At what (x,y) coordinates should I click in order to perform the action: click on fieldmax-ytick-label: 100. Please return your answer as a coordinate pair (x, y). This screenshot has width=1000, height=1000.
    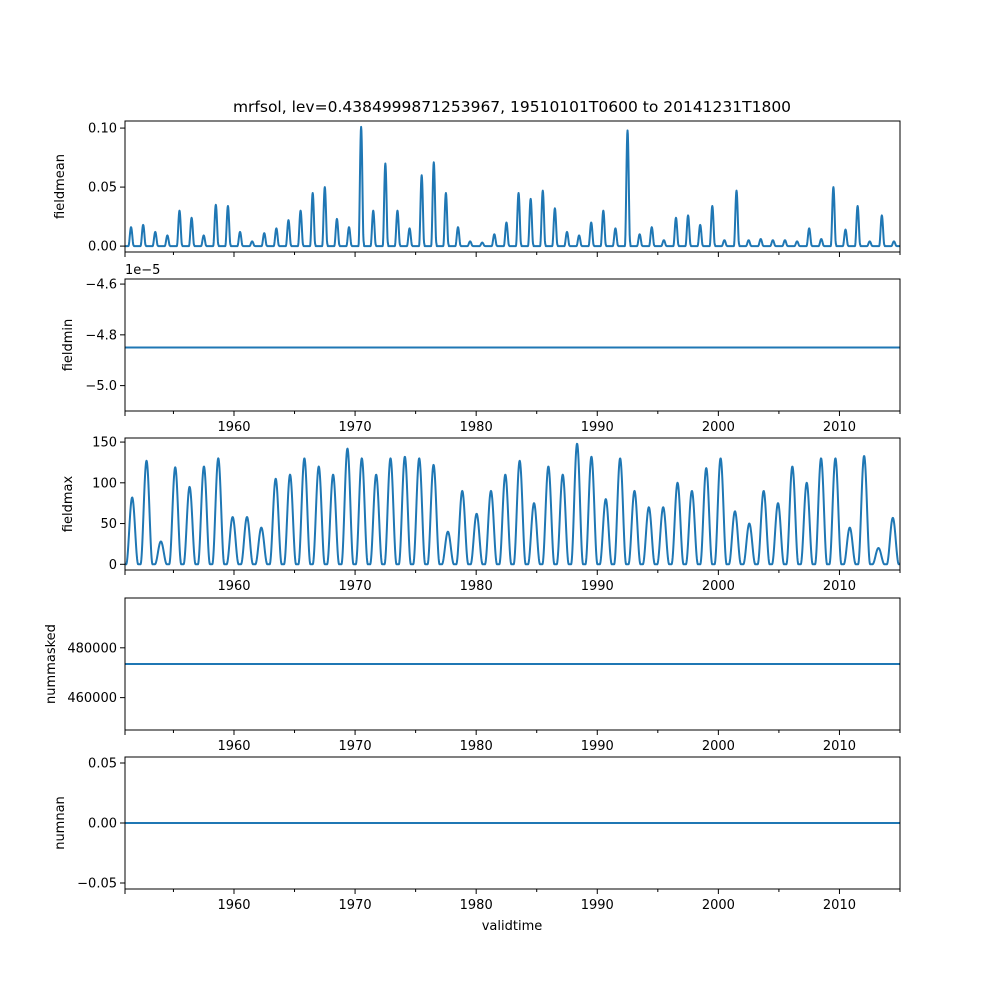
    Looking at the image, I should click on (104, 483).